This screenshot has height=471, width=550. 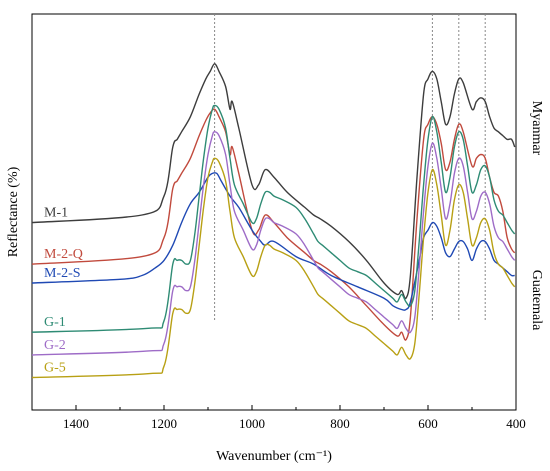 What do you see at coordinates (252, 423) in the screenshot?
I see `x-tick-label: 1000` at bounding box center [252, 423].